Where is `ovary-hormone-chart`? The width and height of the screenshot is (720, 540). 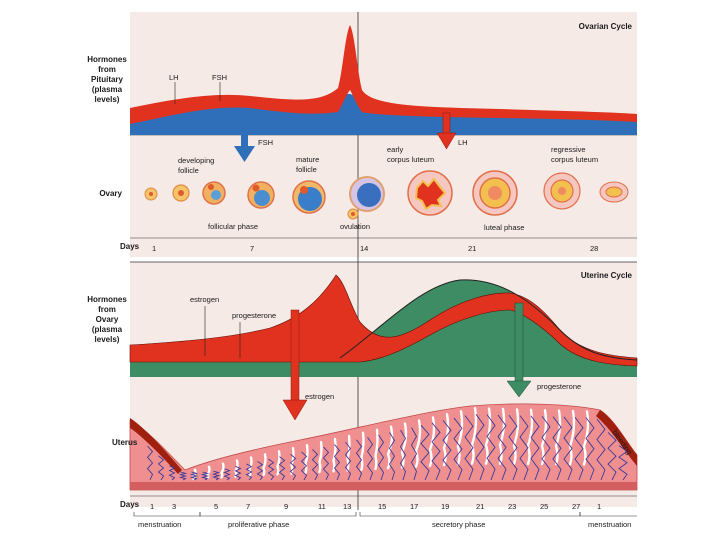
ovary-hormone-chart is located at coordinates (383, 325).